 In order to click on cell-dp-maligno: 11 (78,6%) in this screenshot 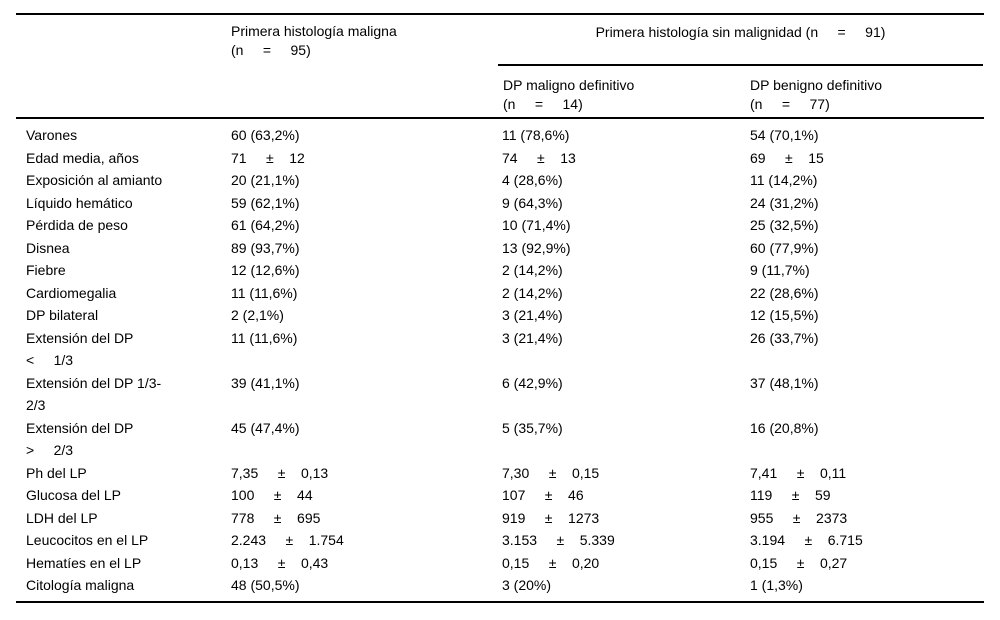, I will do `click(536, 135)`.